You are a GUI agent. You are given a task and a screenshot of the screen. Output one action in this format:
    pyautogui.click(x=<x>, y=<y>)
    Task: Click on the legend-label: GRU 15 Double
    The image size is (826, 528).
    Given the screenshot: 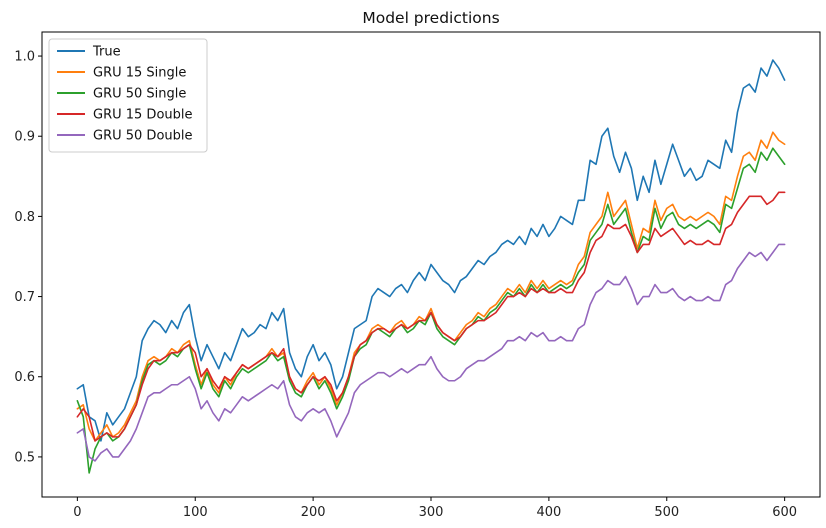 What is the action you would take?
    pyautogui.click(x=143, y=115)
    